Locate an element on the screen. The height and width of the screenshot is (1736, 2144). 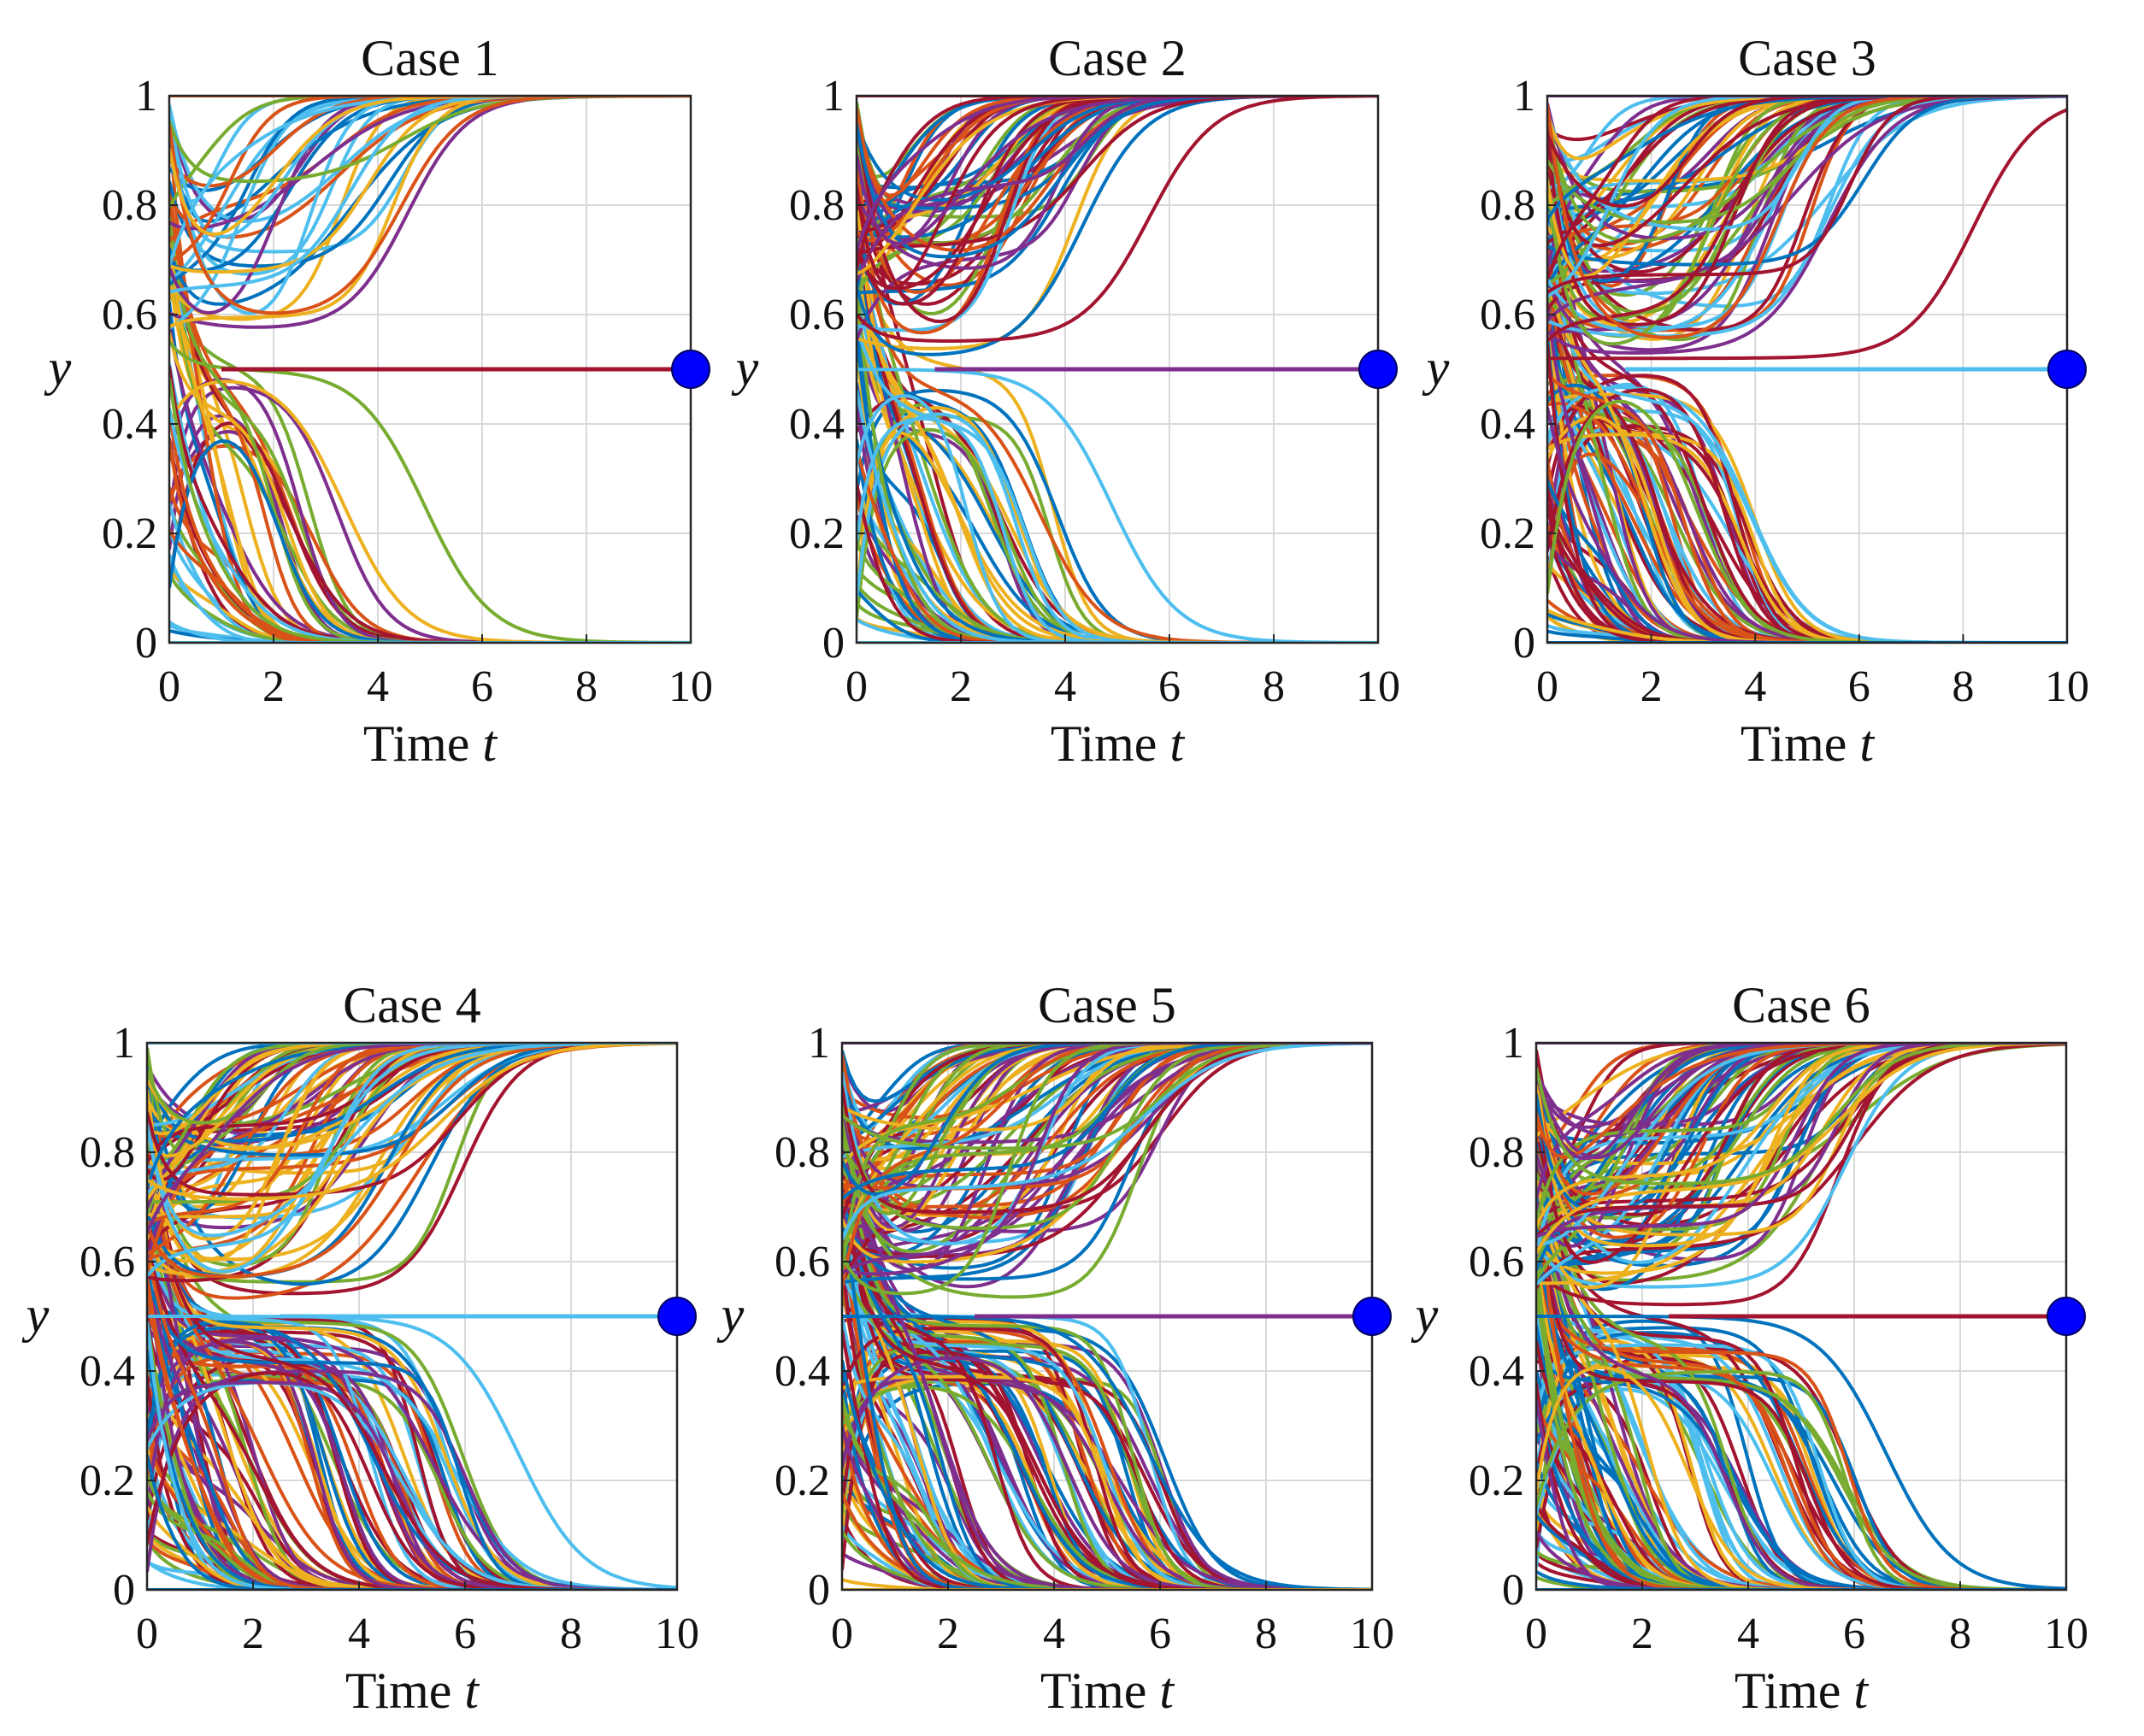
panel-title: Case 6 is located at coordinates (1801, 1005).